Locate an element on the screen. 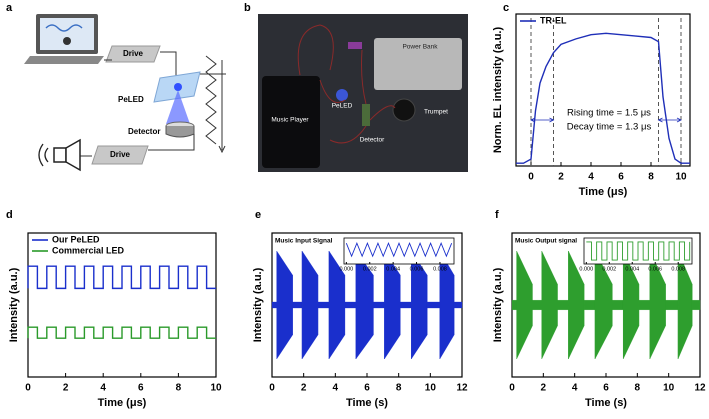  inset-title: Music Input Signal is located at coordinates (304, 241).